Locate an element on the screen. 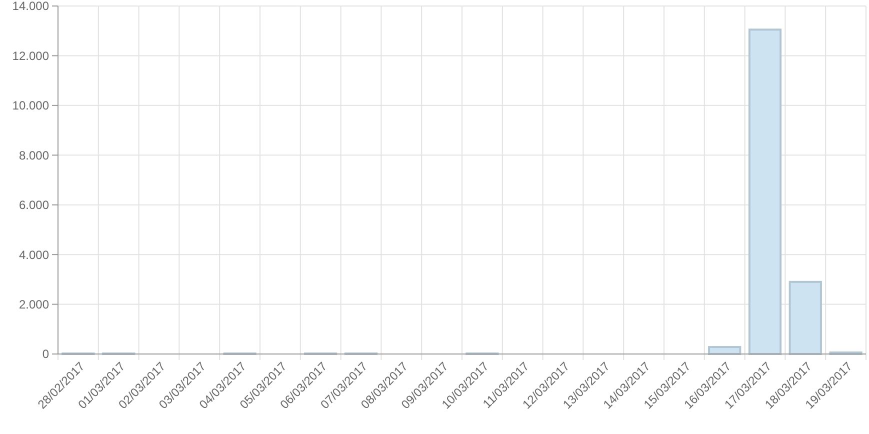 The height and width of the screenshot is (434, 869). y-tick-label: 14.000 is located at coordinates (31, 7).